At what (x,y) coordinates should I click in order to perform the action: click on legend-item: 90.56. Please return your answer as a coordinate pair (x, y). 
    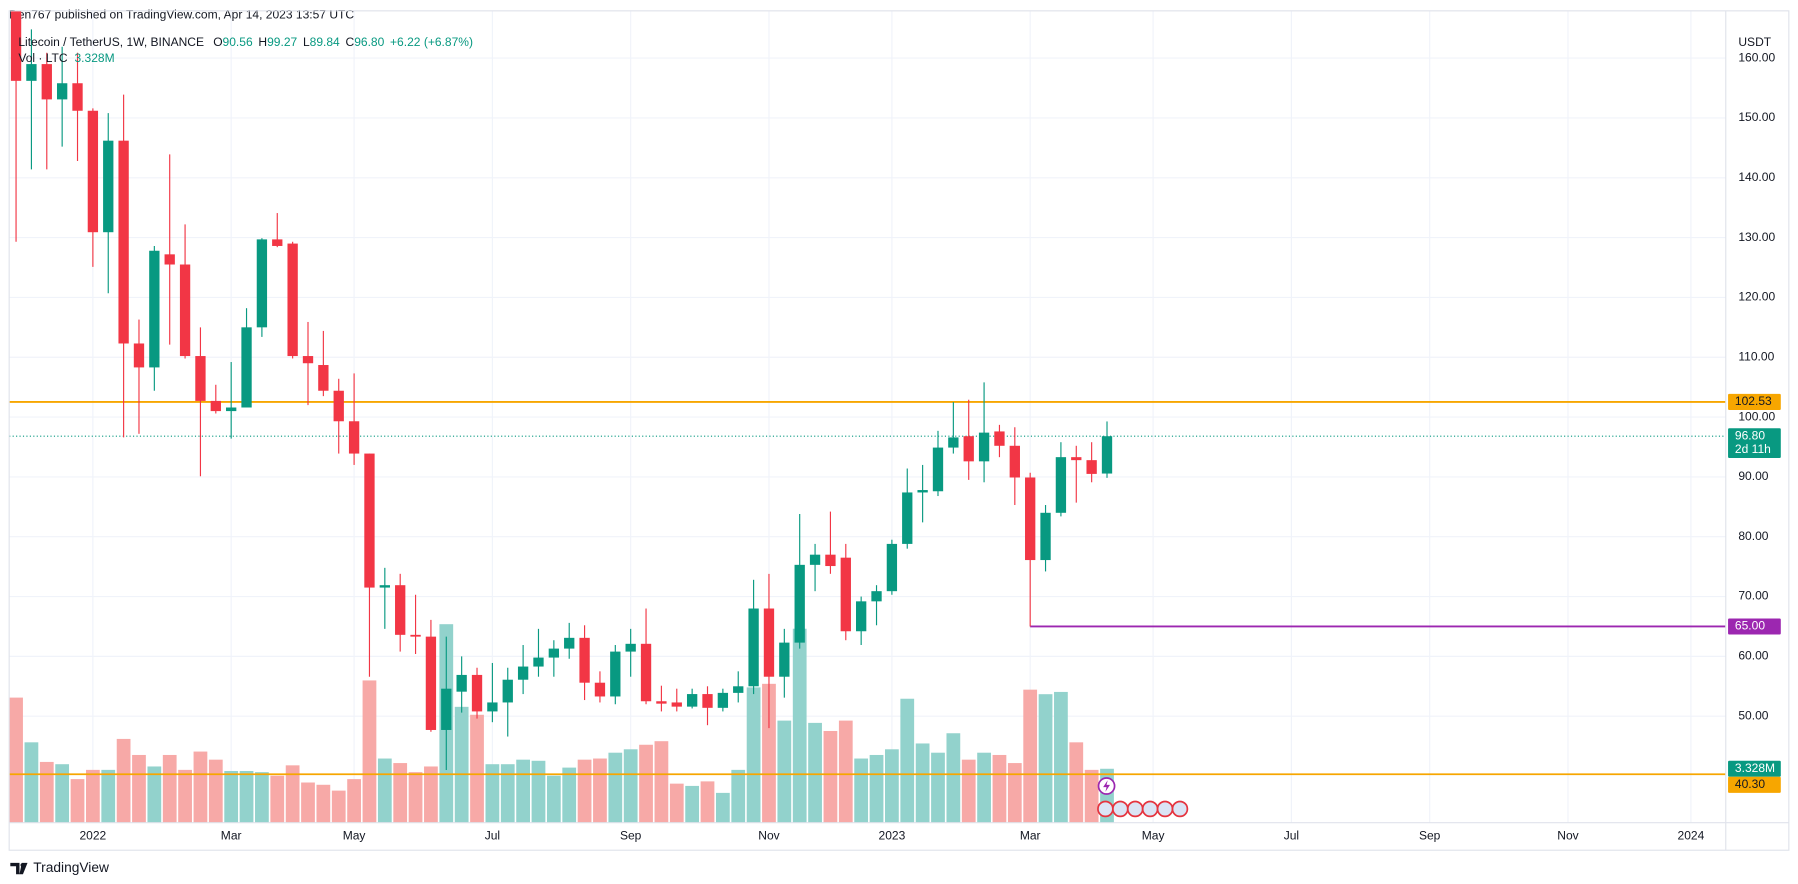
    Looking at the image, I should click on (238, 42).